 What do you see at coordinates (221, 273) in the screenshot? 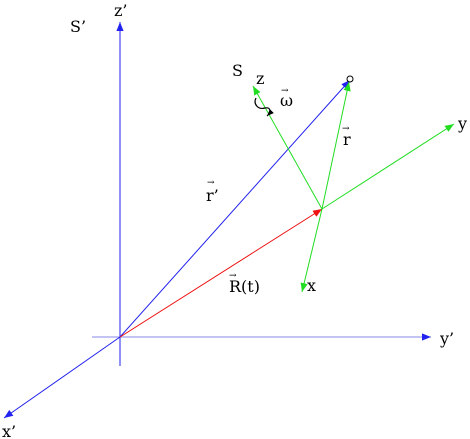
I see `origin-vector-R` at bounding box center [221, 273].